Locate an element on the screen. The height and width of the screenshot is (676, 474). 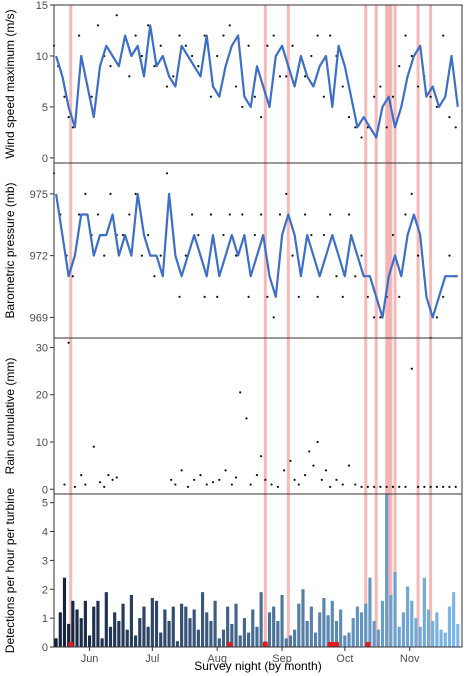
y-axis-label: Detections per hour per turbine is located at coordinates (10, 570).